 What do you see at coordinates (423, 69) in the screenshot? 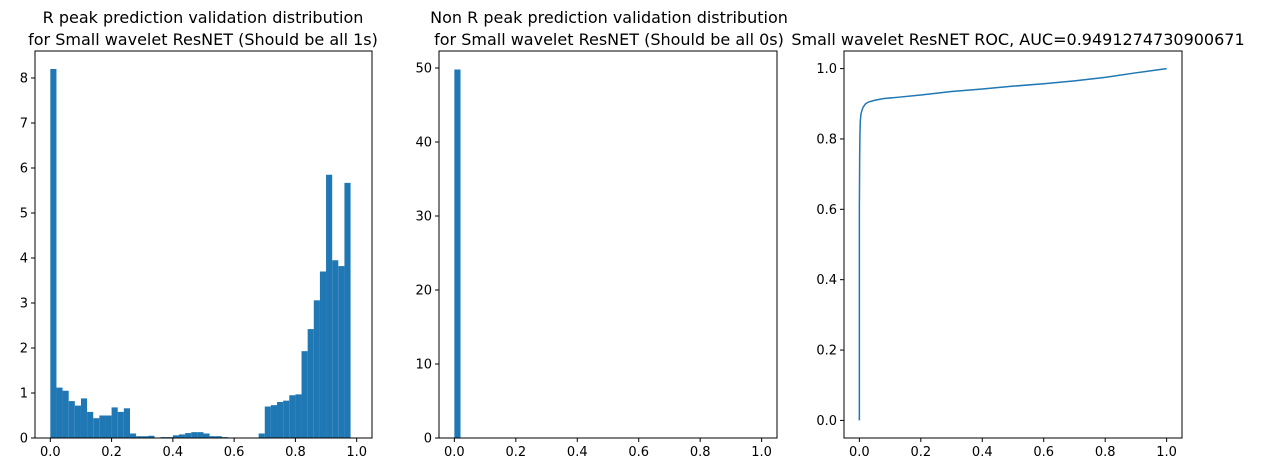
I see `y-tick-label: 50` at bounding box center [423, 69].